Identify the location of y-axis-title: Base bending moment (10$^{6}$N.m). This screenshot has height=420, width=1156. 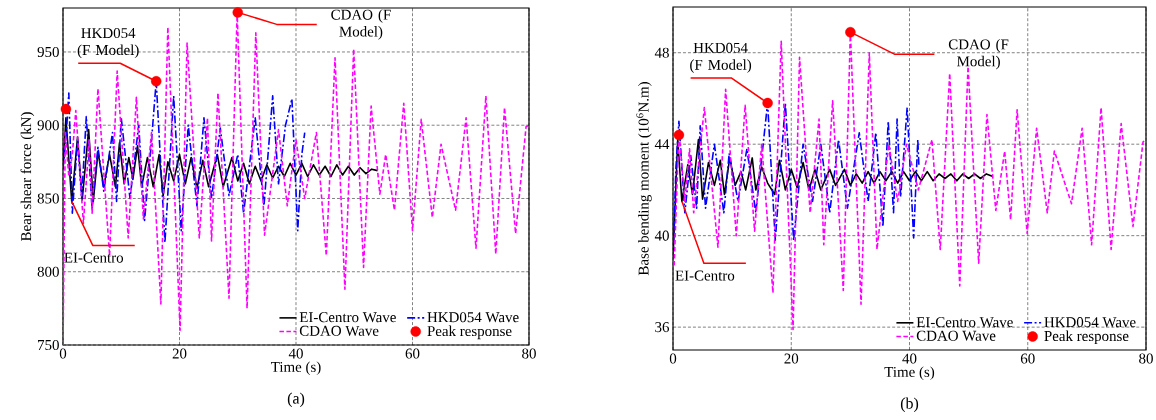
(644, 179).